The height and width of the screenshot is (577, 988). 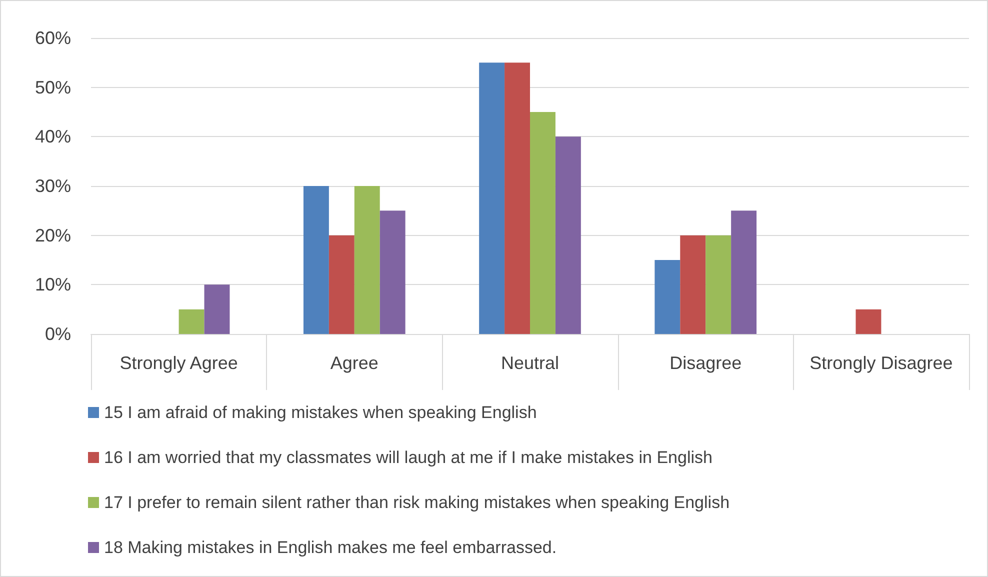 What do you see at coordinates (408, 457) in the screenshot?
I see `legend-label: 16 I am worried that my classmates will laugh at me if I make mistakes in English` at bounding box center [408, 457].